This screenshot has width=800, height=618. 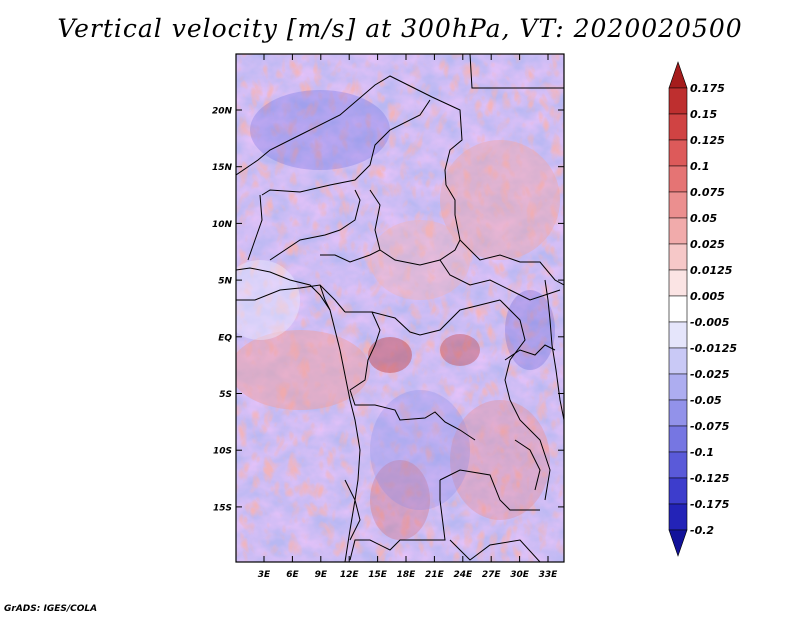 I want to click on lat-tick-label: 5N, so click(x=225, y=282).